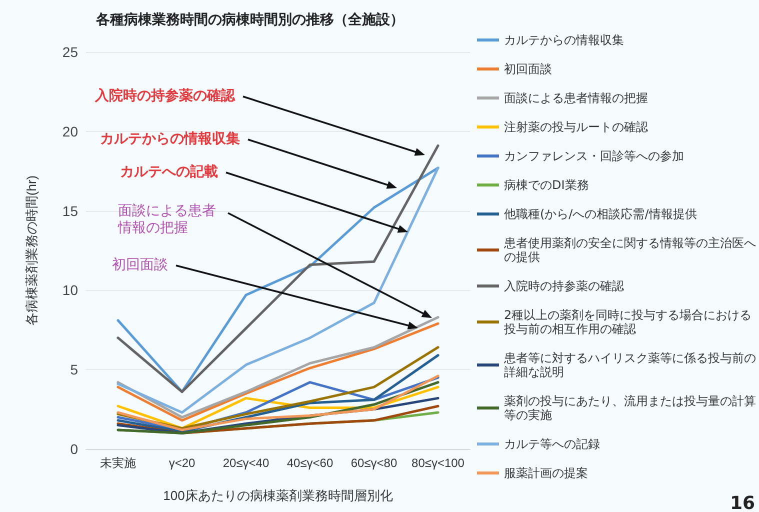 The image size is (759, 512). I want to click on y-tick-label: 25, so click(70, 52).